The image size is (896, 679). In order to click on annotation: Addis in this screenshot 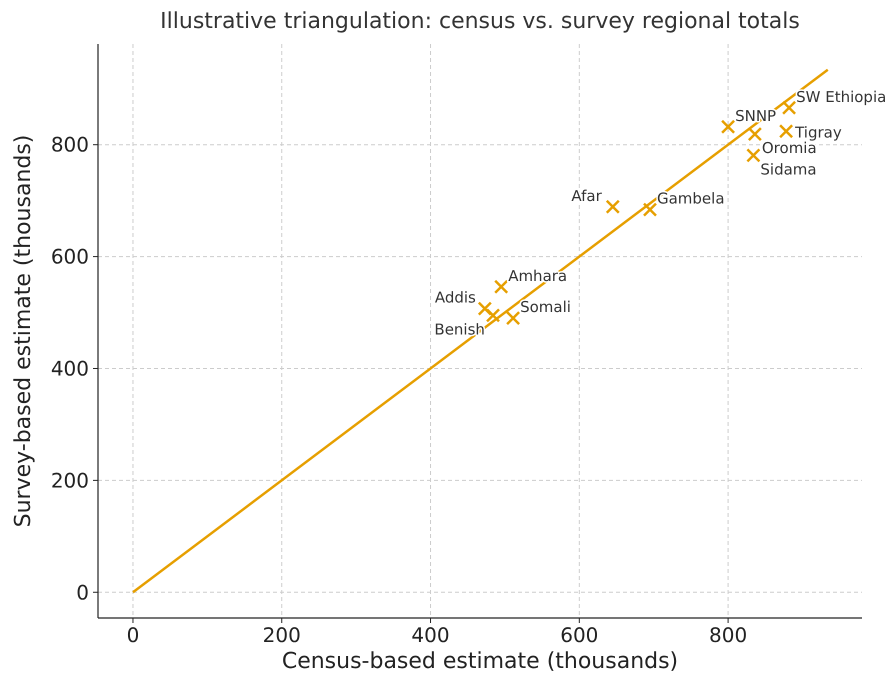, I will do `click(455, 297)`.